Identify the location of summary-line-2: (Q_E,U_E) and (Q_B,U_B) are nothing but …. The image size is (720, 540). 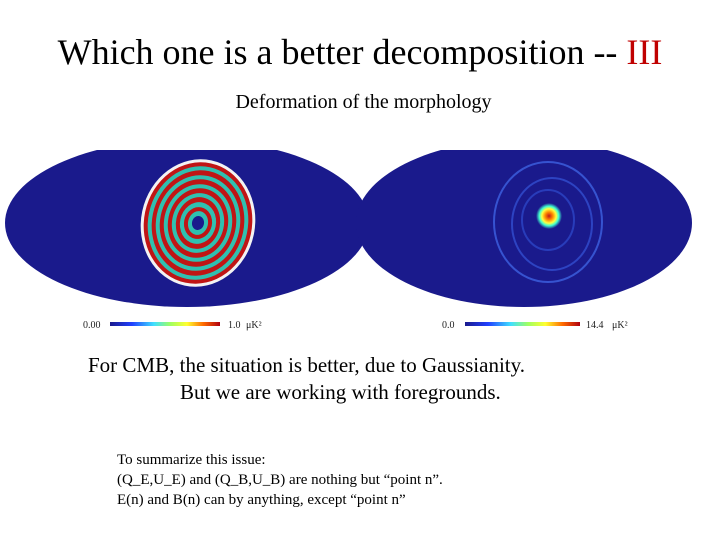
(280, 480).